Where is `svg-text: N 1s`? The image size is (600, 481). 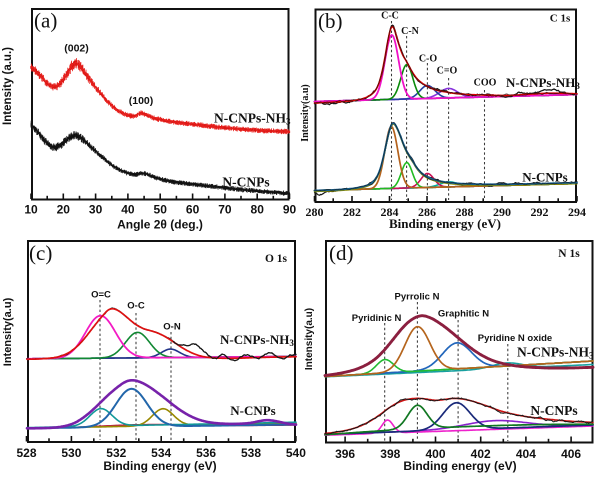 svg-text: N 1s is located at coordinates (569, 254).